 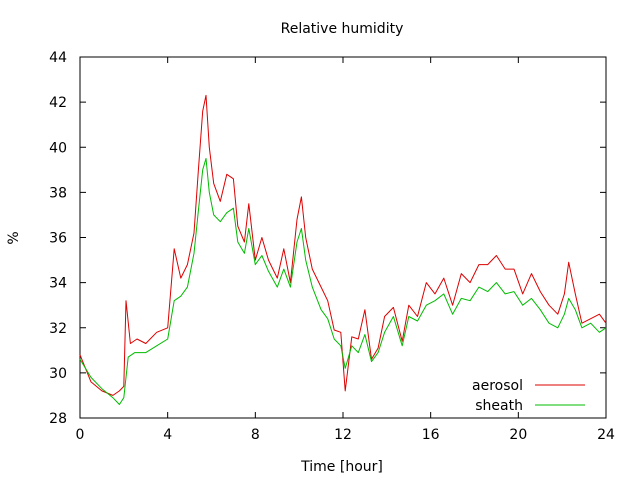 What do you see at coordinates (255, 435) in the screenshot?
I see `x-tick-label: 8` at bounding box center [255, 435].